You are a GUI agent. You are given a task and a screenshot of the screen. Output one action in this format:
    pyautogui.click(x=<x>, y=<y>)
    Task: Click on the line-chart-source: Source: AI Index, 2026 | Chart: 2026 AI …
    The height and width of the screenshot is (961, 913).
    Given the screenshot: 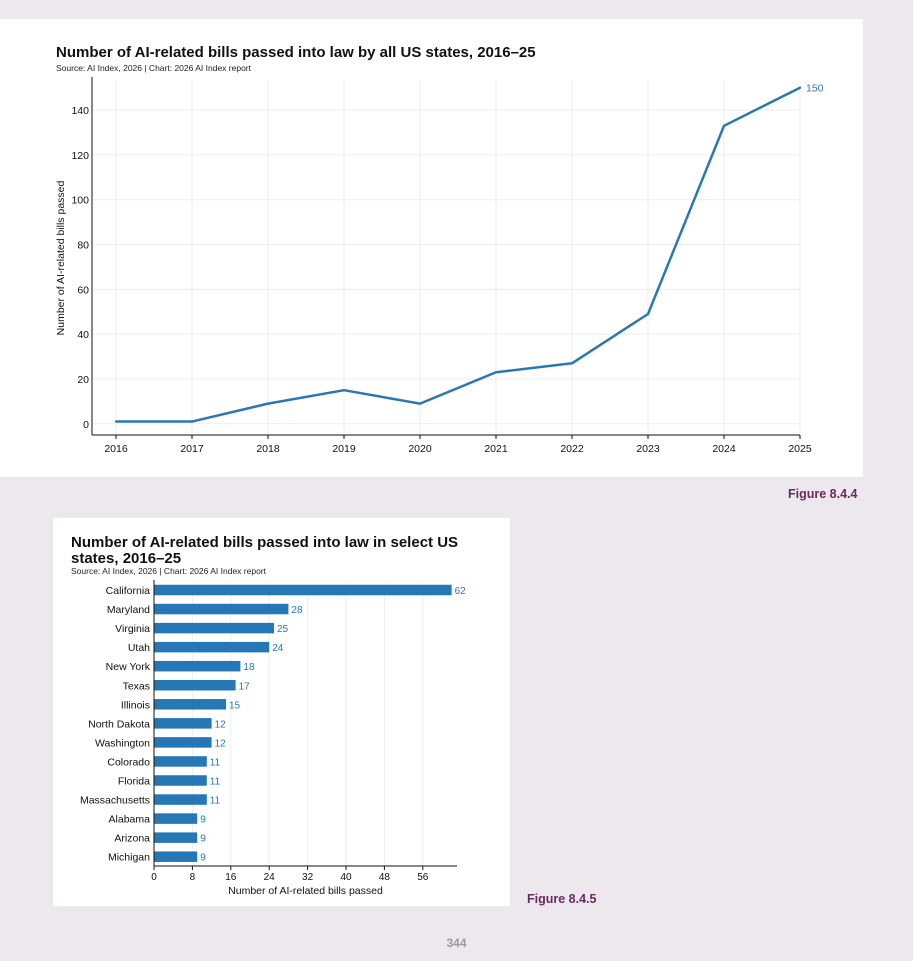 What is the action you would take?
    pyautogui.click(x=153, y=68)
    